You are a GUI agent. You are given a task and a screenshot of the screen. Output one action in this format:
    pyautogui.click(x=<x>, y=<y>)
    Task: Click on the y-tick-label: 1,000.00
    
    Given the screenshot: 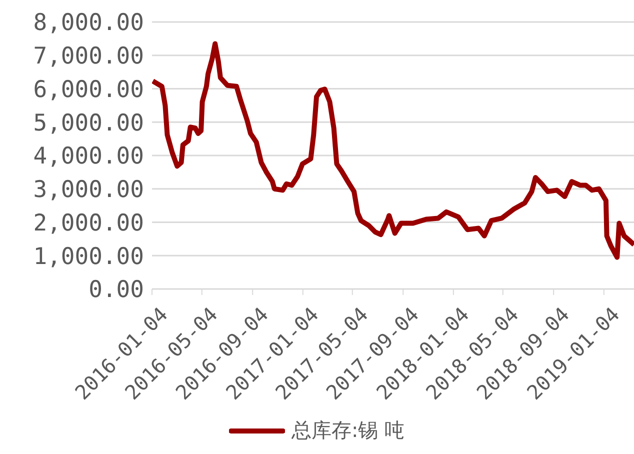 What is the action you would take?
    pyautogui.click(x=88, y=257)
    